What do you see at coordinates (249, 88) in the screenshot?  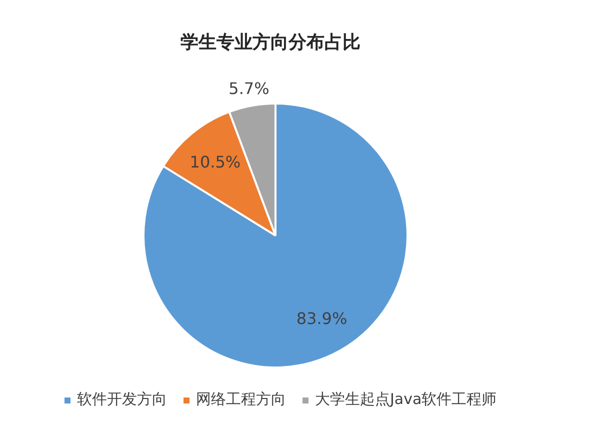 I see `data-label: 5.7%` at bounding box center [249, 88].